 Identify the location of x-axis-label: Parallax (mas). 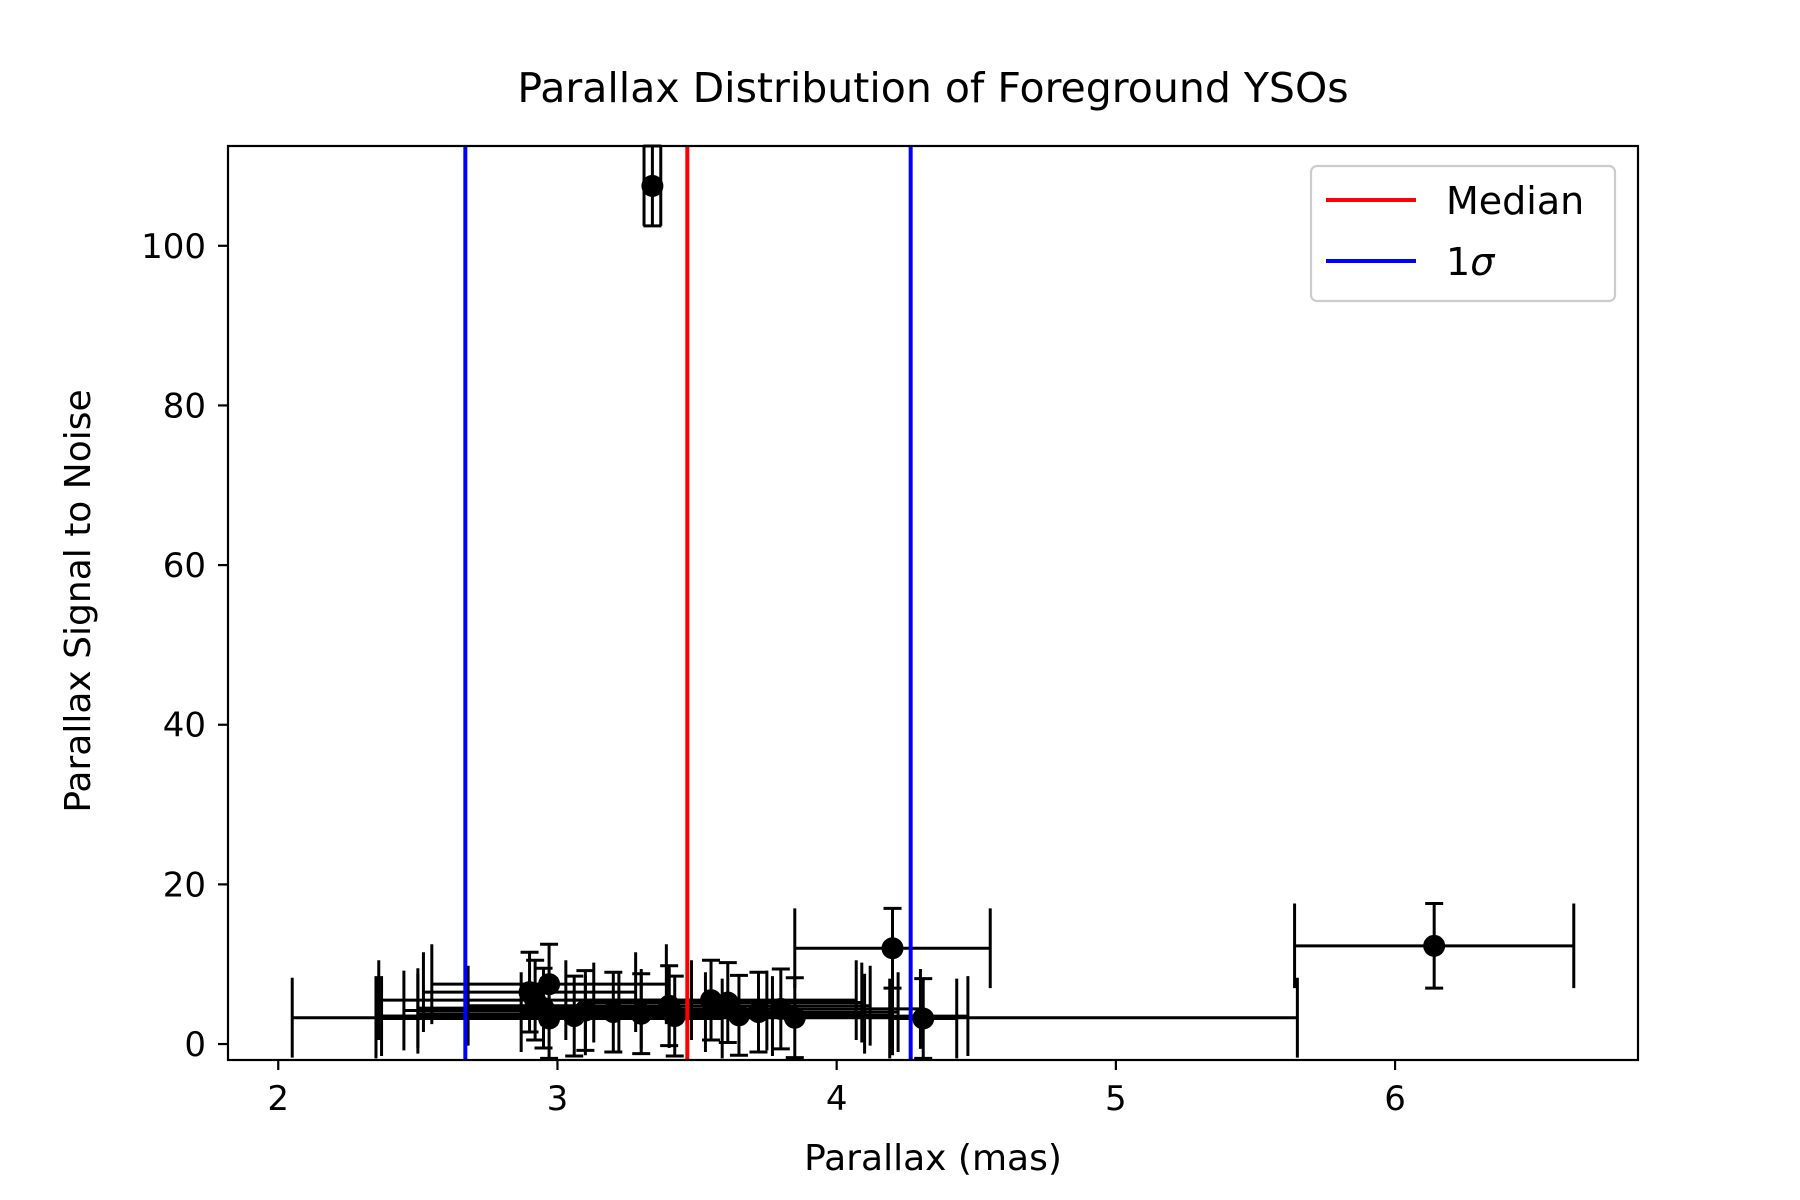
(933, 1158).